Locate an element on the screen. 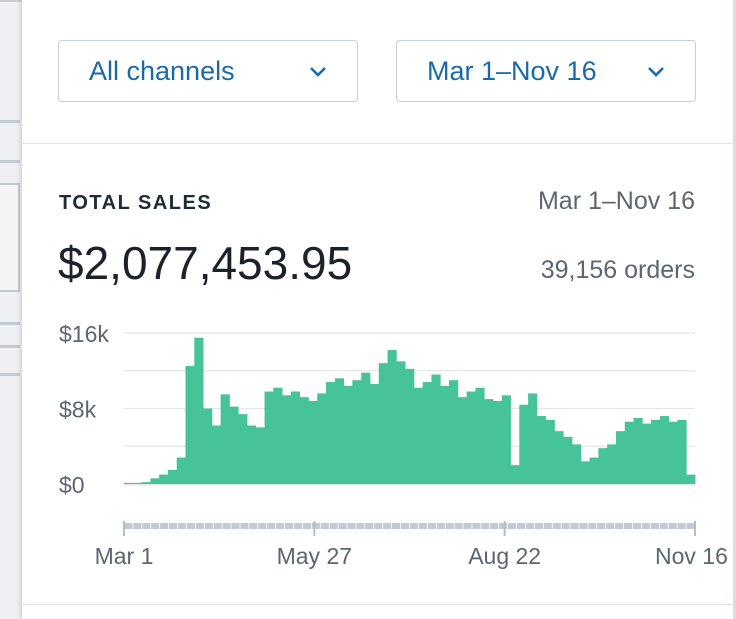 The height and width of the screenshot is (619, 736). orders-count: 39,156 orders is located at coordinates (617, 270).